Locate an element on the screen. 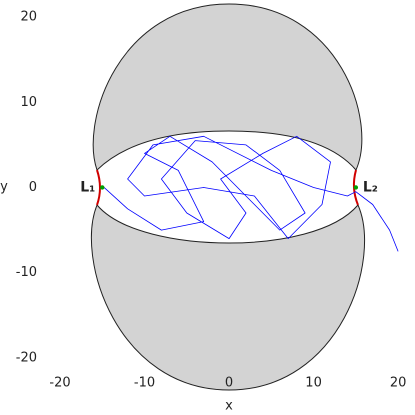 This screenshot has width=415, height=415. x-tick-label: -20 is located at coordinates (59, 383).